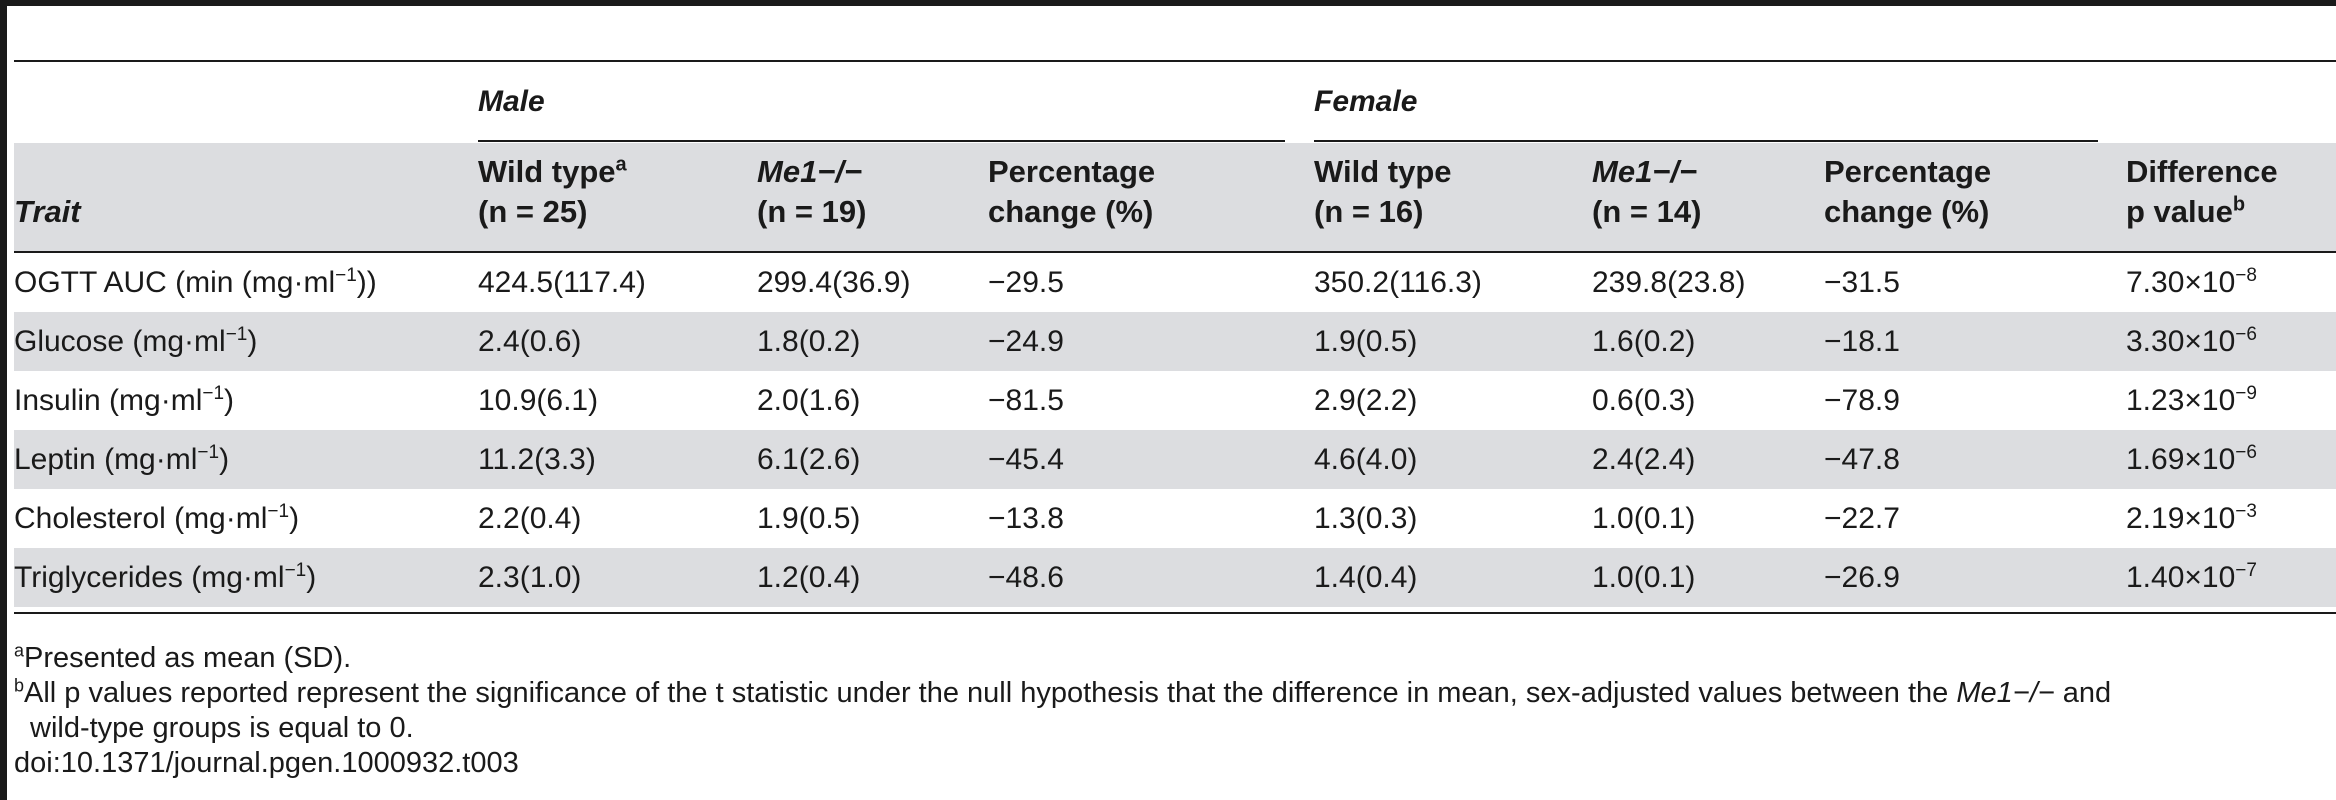  I want to click on me1-male-cell: 2.0(1.6), so click(809, 400).